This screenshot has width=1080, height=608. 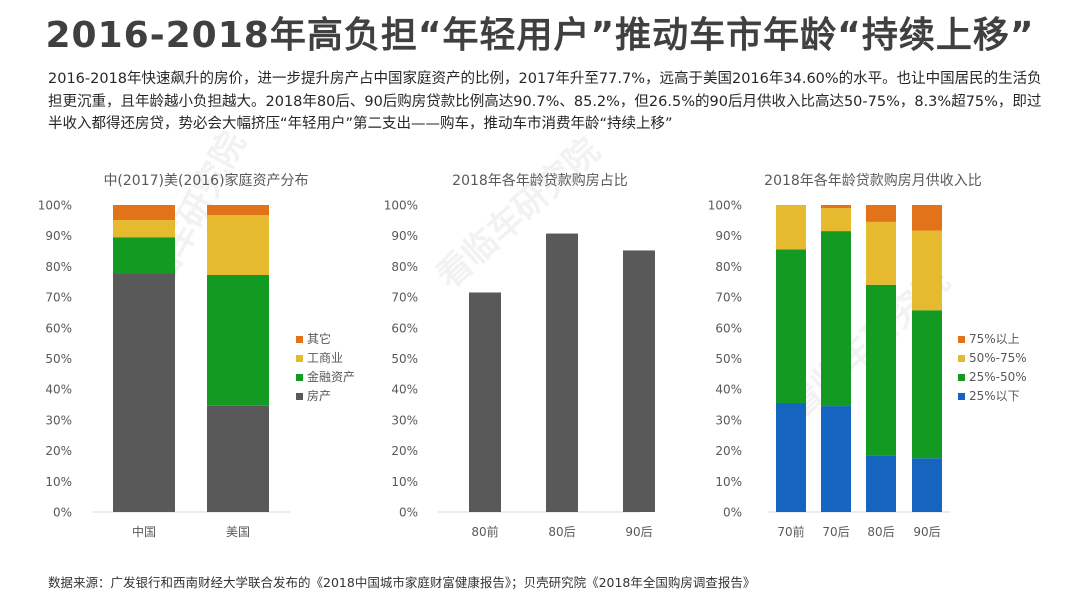 I want to click on watermark-text: 看临车研究院, so click(x=518, y=213).